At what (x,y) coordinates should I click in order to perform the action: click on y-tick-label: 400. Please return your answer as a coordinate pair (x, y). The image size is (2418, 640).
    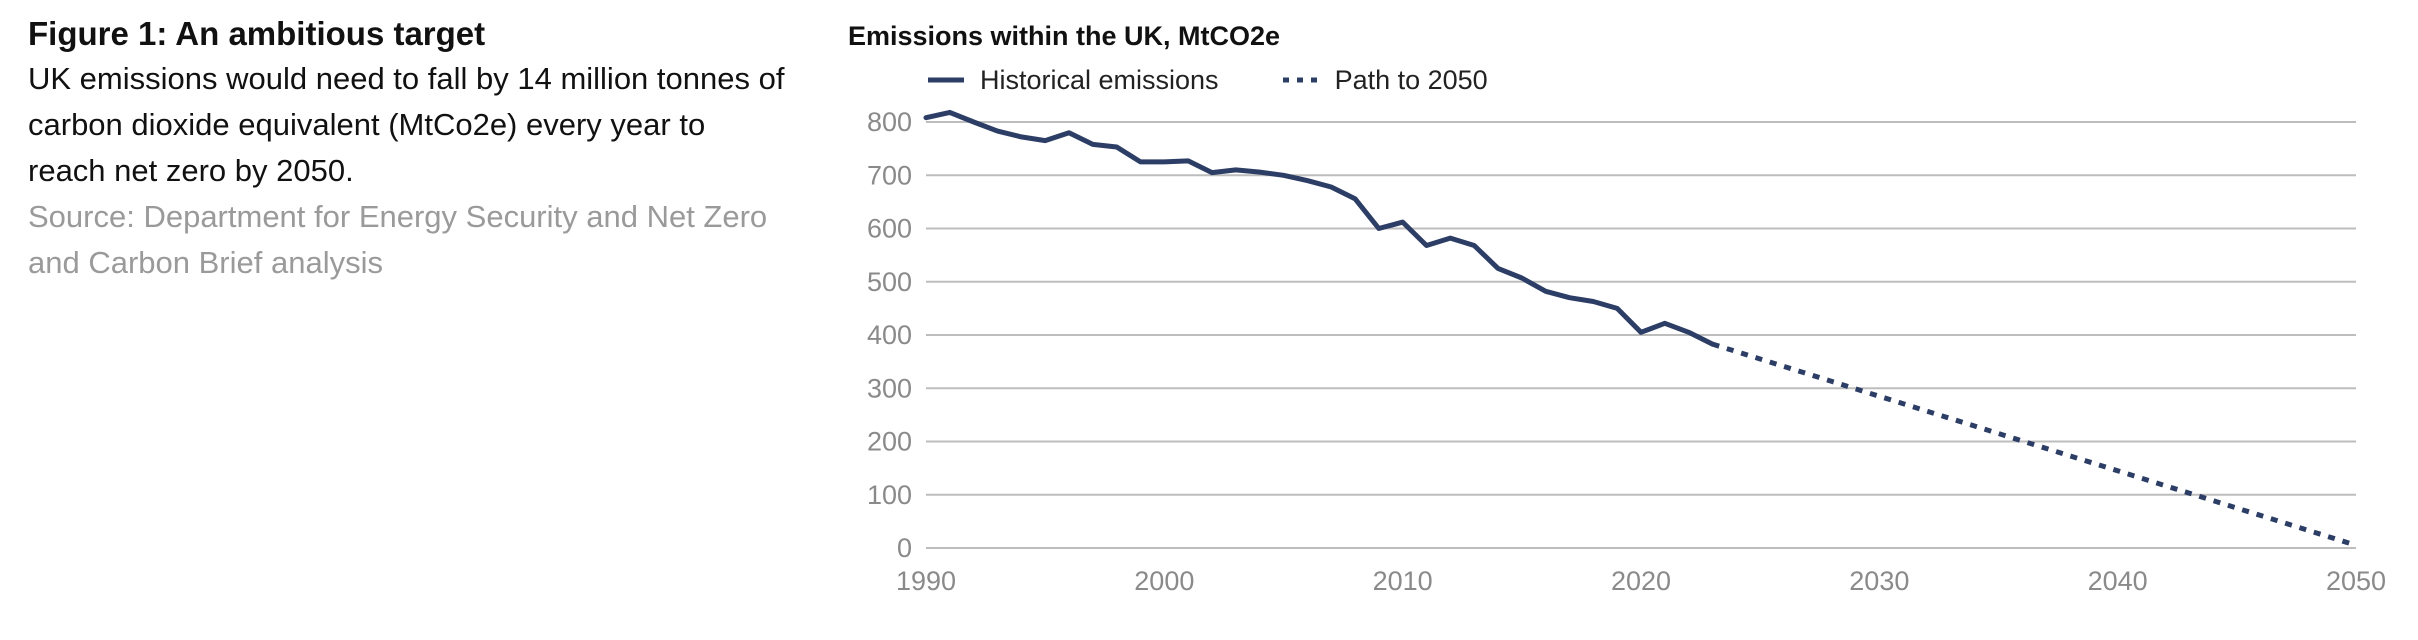
    Looking at the image, I should click on (889, 335).